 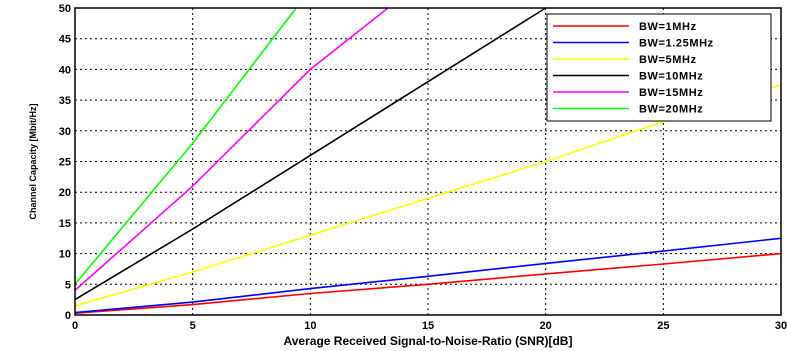 I want to click on legend-entry-label: BW=20MHz, so click(x=671, y=110).